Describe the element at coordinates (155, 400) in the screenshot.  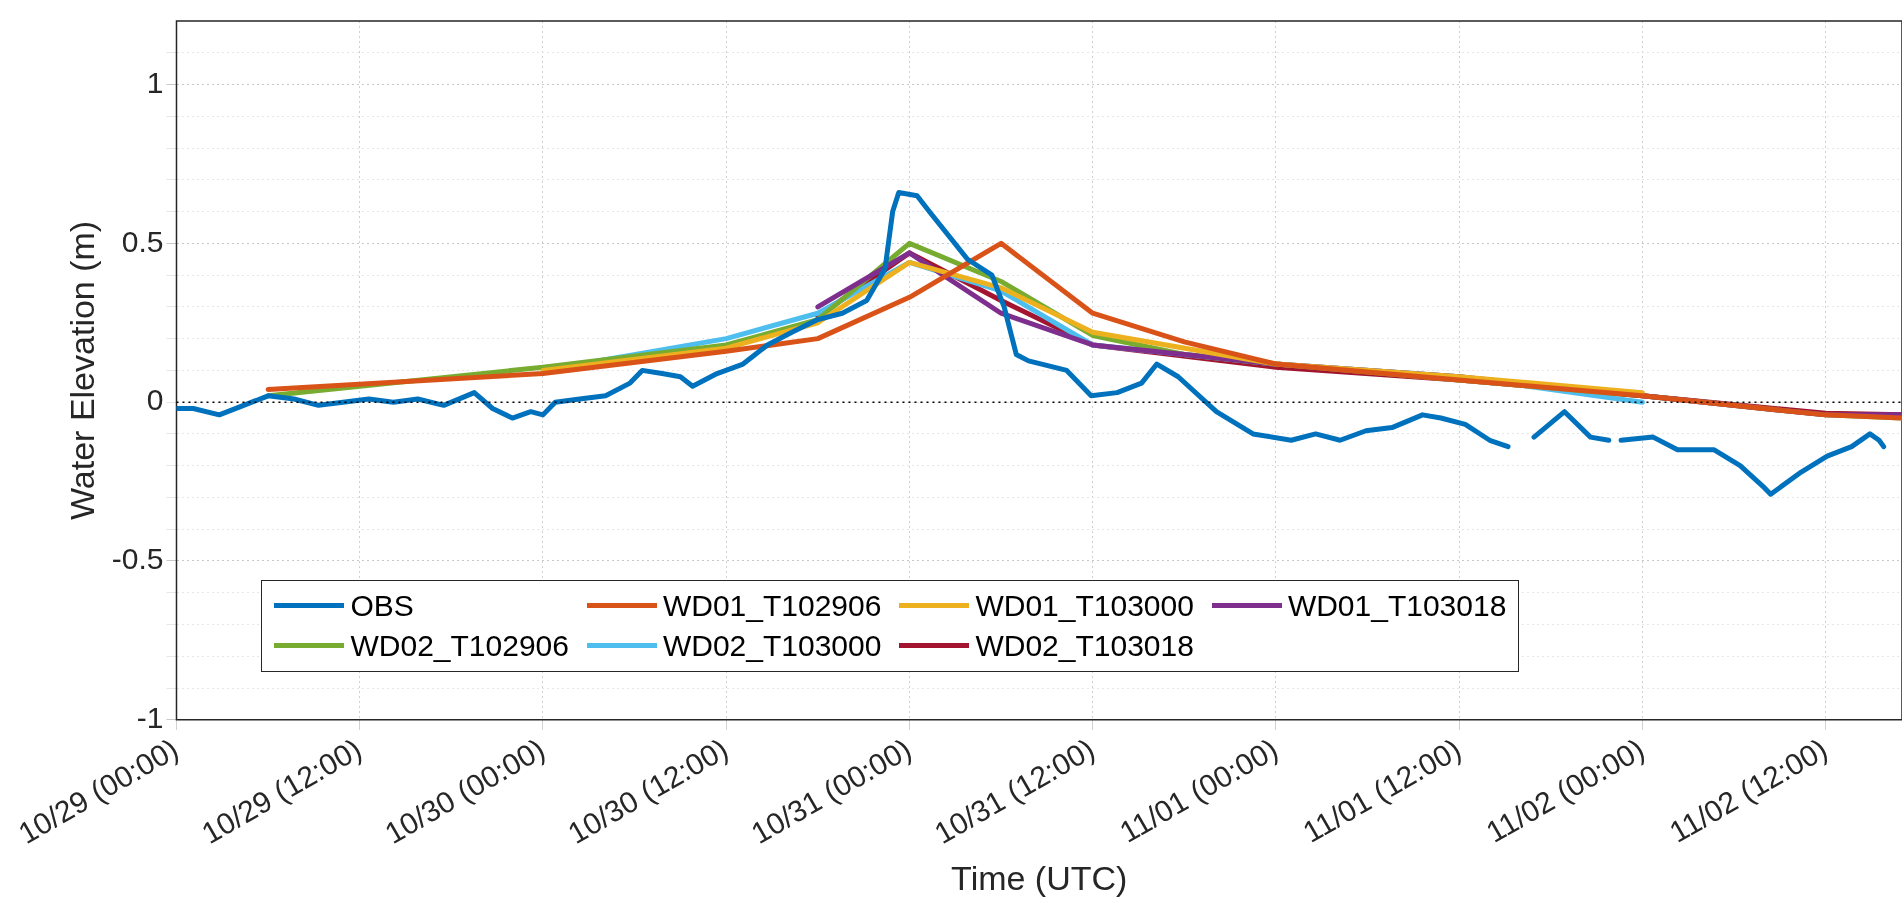
I see `y-tick-label: 0` at that location.